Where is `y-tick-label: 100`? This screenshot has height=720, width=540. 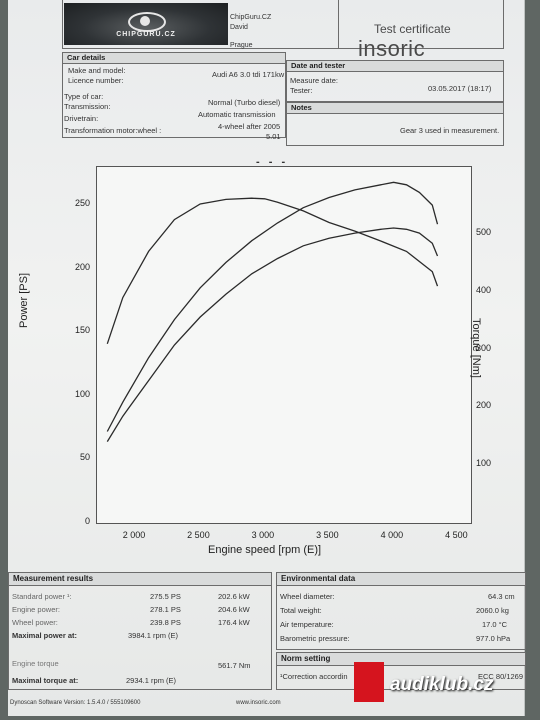
y-tick-label: 100 is located at coordinates (82, 393).